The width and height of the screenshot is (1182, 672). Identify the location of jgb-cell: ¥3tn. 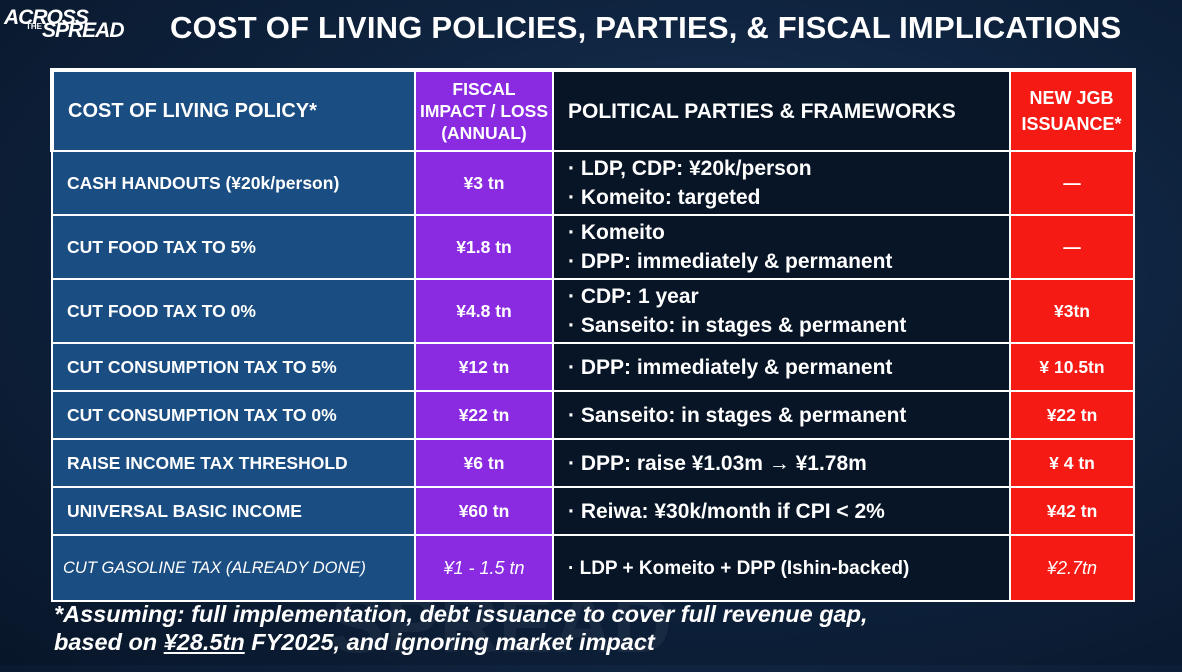
(1072, 311).